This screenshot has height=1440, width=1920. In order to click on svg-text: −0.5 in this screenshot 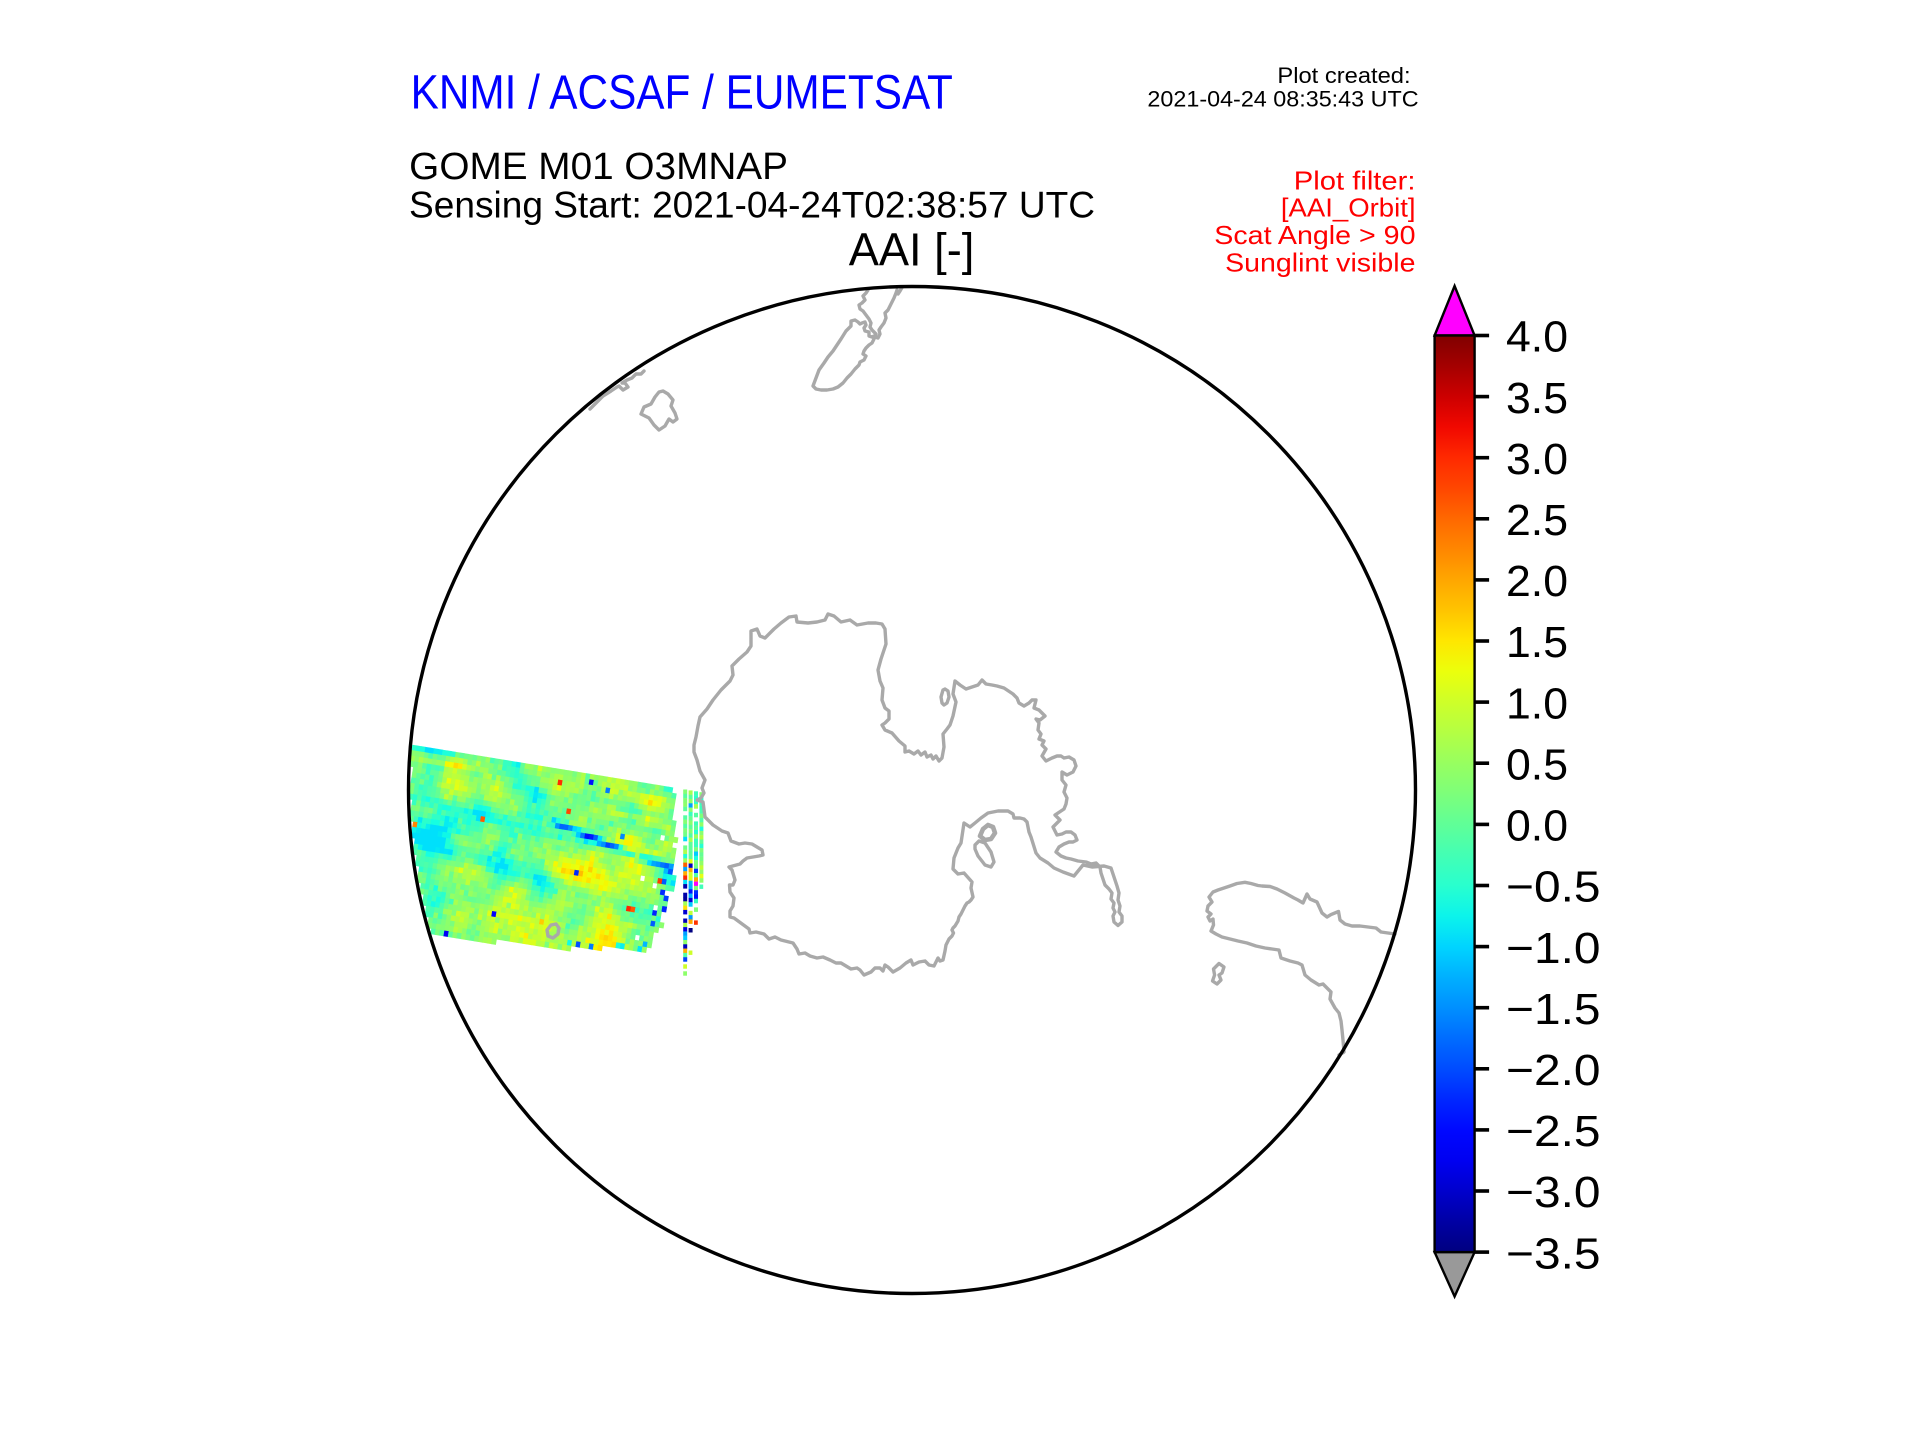, I will do `click(1553, 887)`.